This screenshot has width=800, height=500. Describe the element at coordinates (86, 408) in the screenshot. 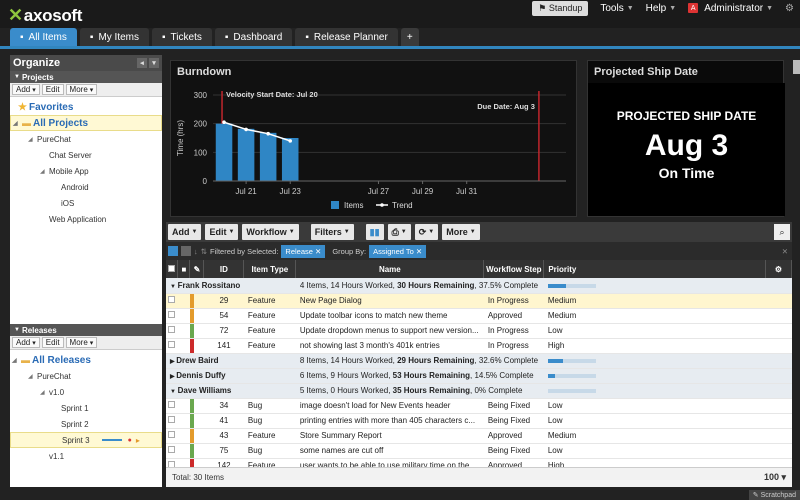

I see `tree-node: Sprint 1` at that location.